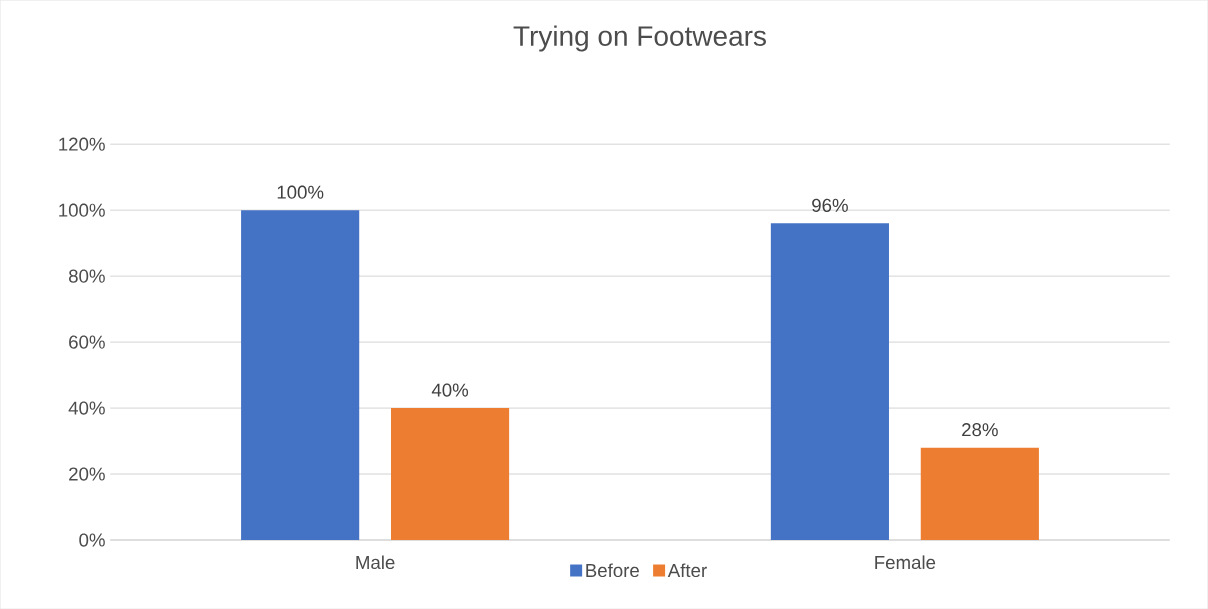  I want to click on y-tick-label: 80%, so click(86, 276).